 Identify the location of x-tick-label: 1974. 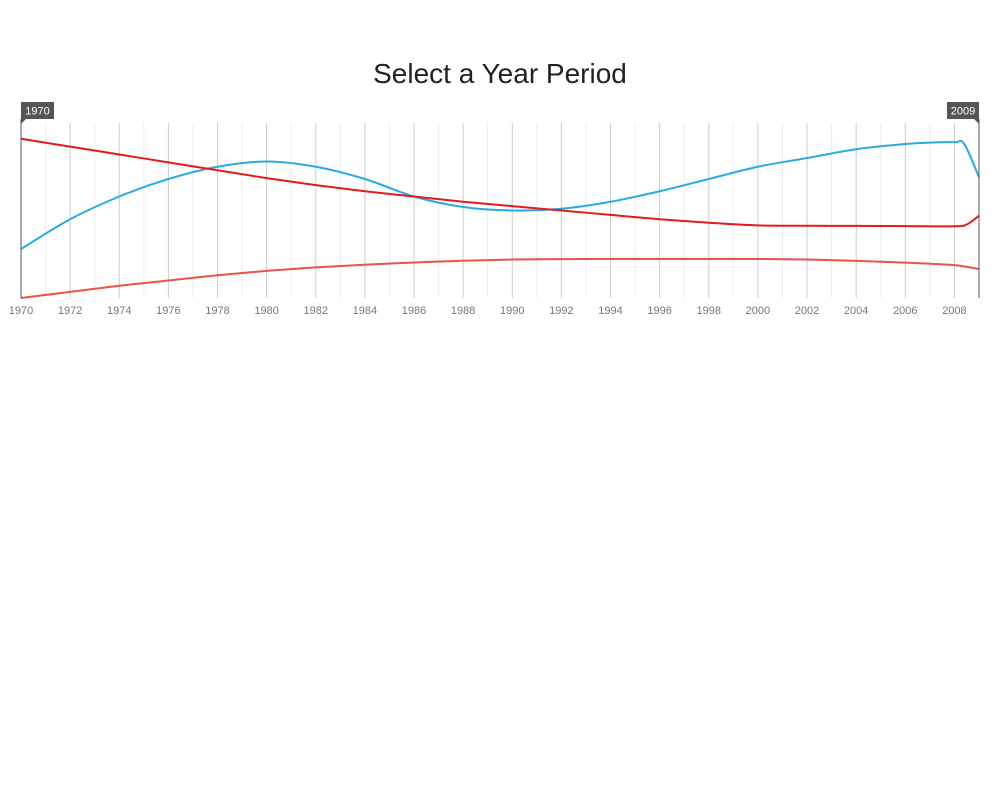
(119, 311).